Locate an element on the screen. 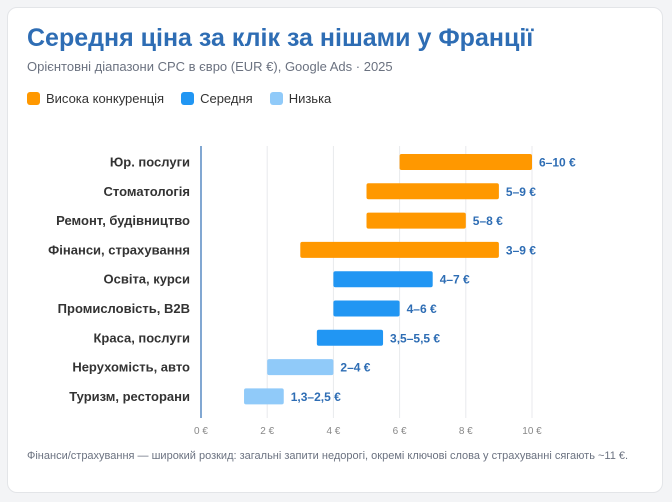  legend-label-low: Низька is located at coordinates (310, 98).